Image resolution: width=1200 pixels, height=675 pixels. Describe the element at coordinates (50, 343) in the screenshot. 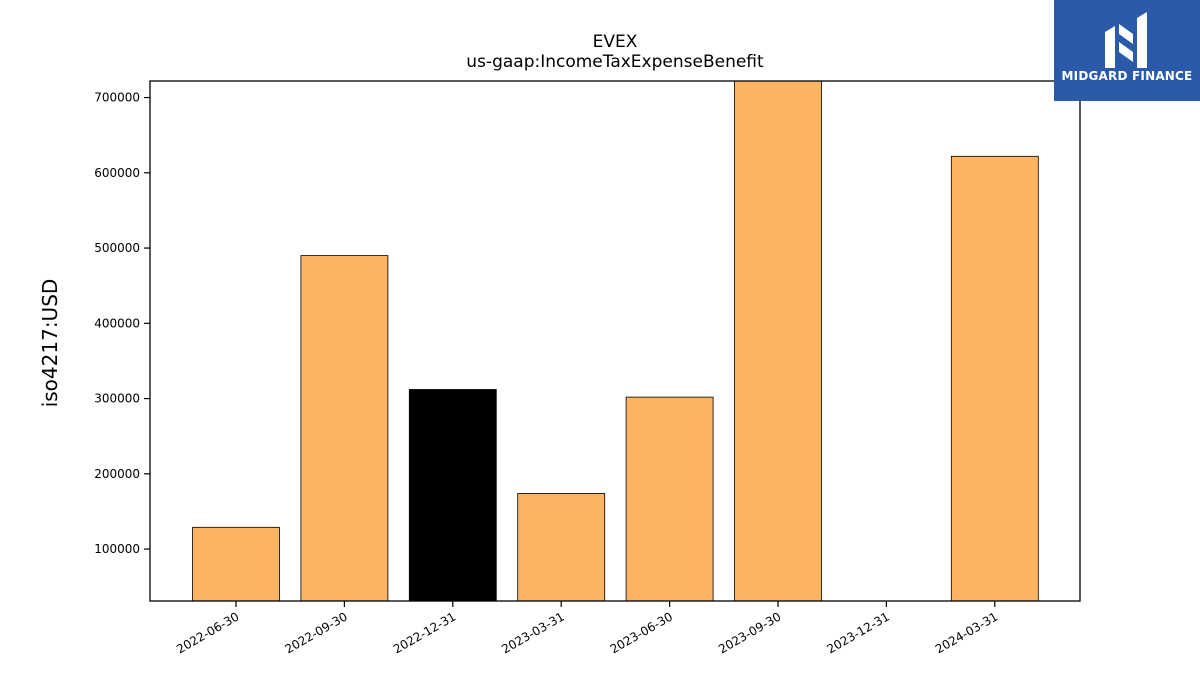

I see `y-axis-label: iso4217:USD` at that location.